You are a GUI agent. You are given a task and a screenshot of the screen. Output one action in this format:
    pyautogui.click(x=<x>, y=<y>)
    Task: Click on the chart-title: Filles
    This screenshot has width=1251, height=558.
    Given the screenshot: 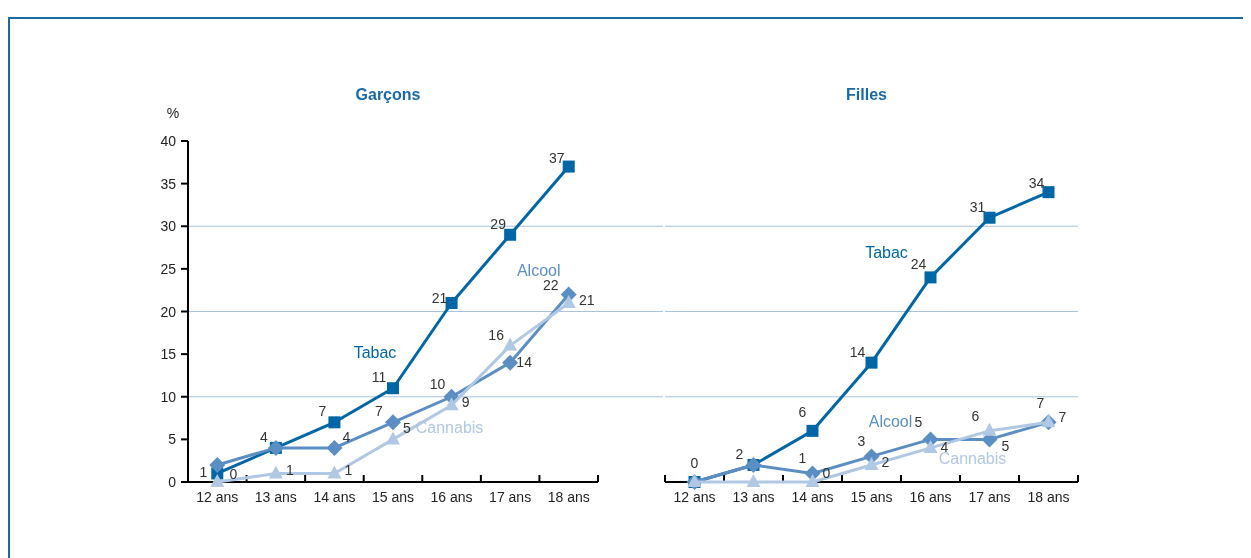 What is the action you would take?
    pyautogui.click(x=867, y=94)
    